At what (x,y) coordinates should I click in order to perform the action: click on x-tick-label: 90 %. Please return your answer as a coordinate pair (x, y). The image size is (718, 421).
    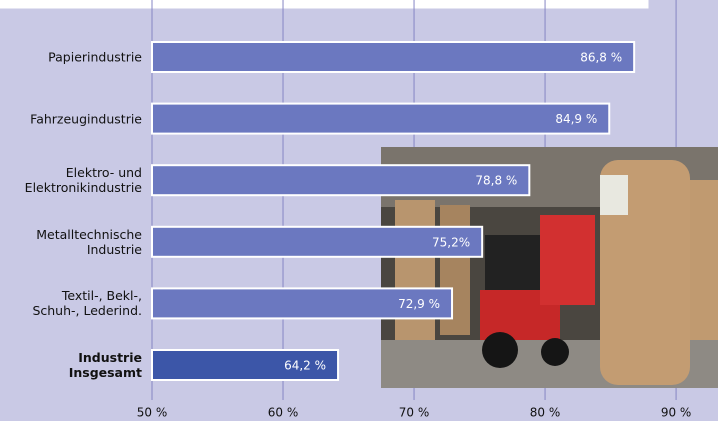
    Looking at the image, I should click on (676, 413).